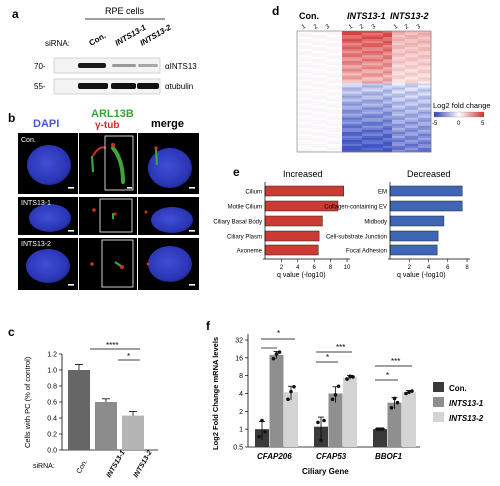  What do you see at coordinates (238, 448) in the screenshot?
I see `y-tick-label: 0.5` at bounding box center [238, 448].